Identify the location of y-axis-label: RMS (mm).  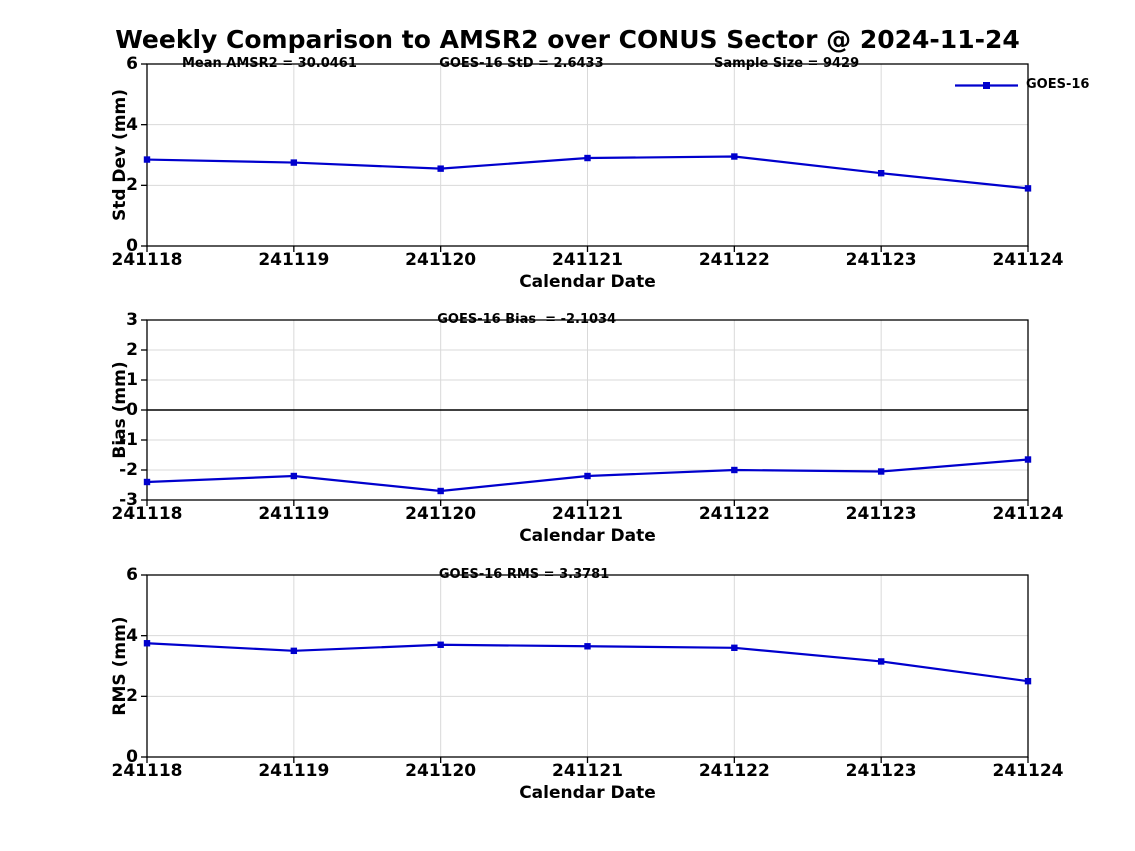
(120, 666).